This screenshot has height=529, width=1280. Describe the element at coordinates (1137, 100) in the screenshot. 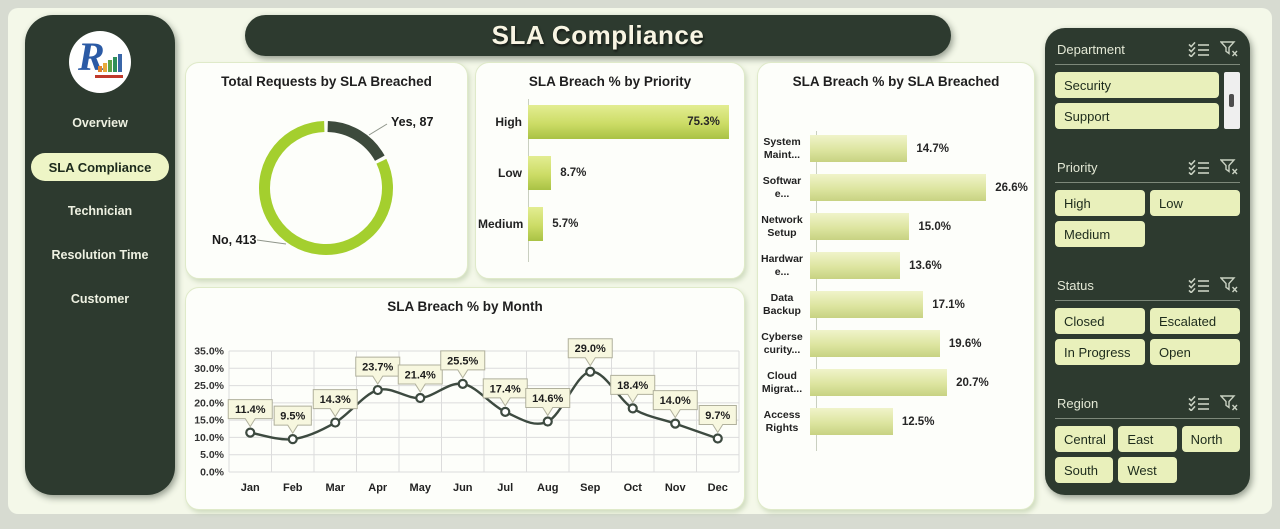

I see `slicer-items: Security Support` at that location.